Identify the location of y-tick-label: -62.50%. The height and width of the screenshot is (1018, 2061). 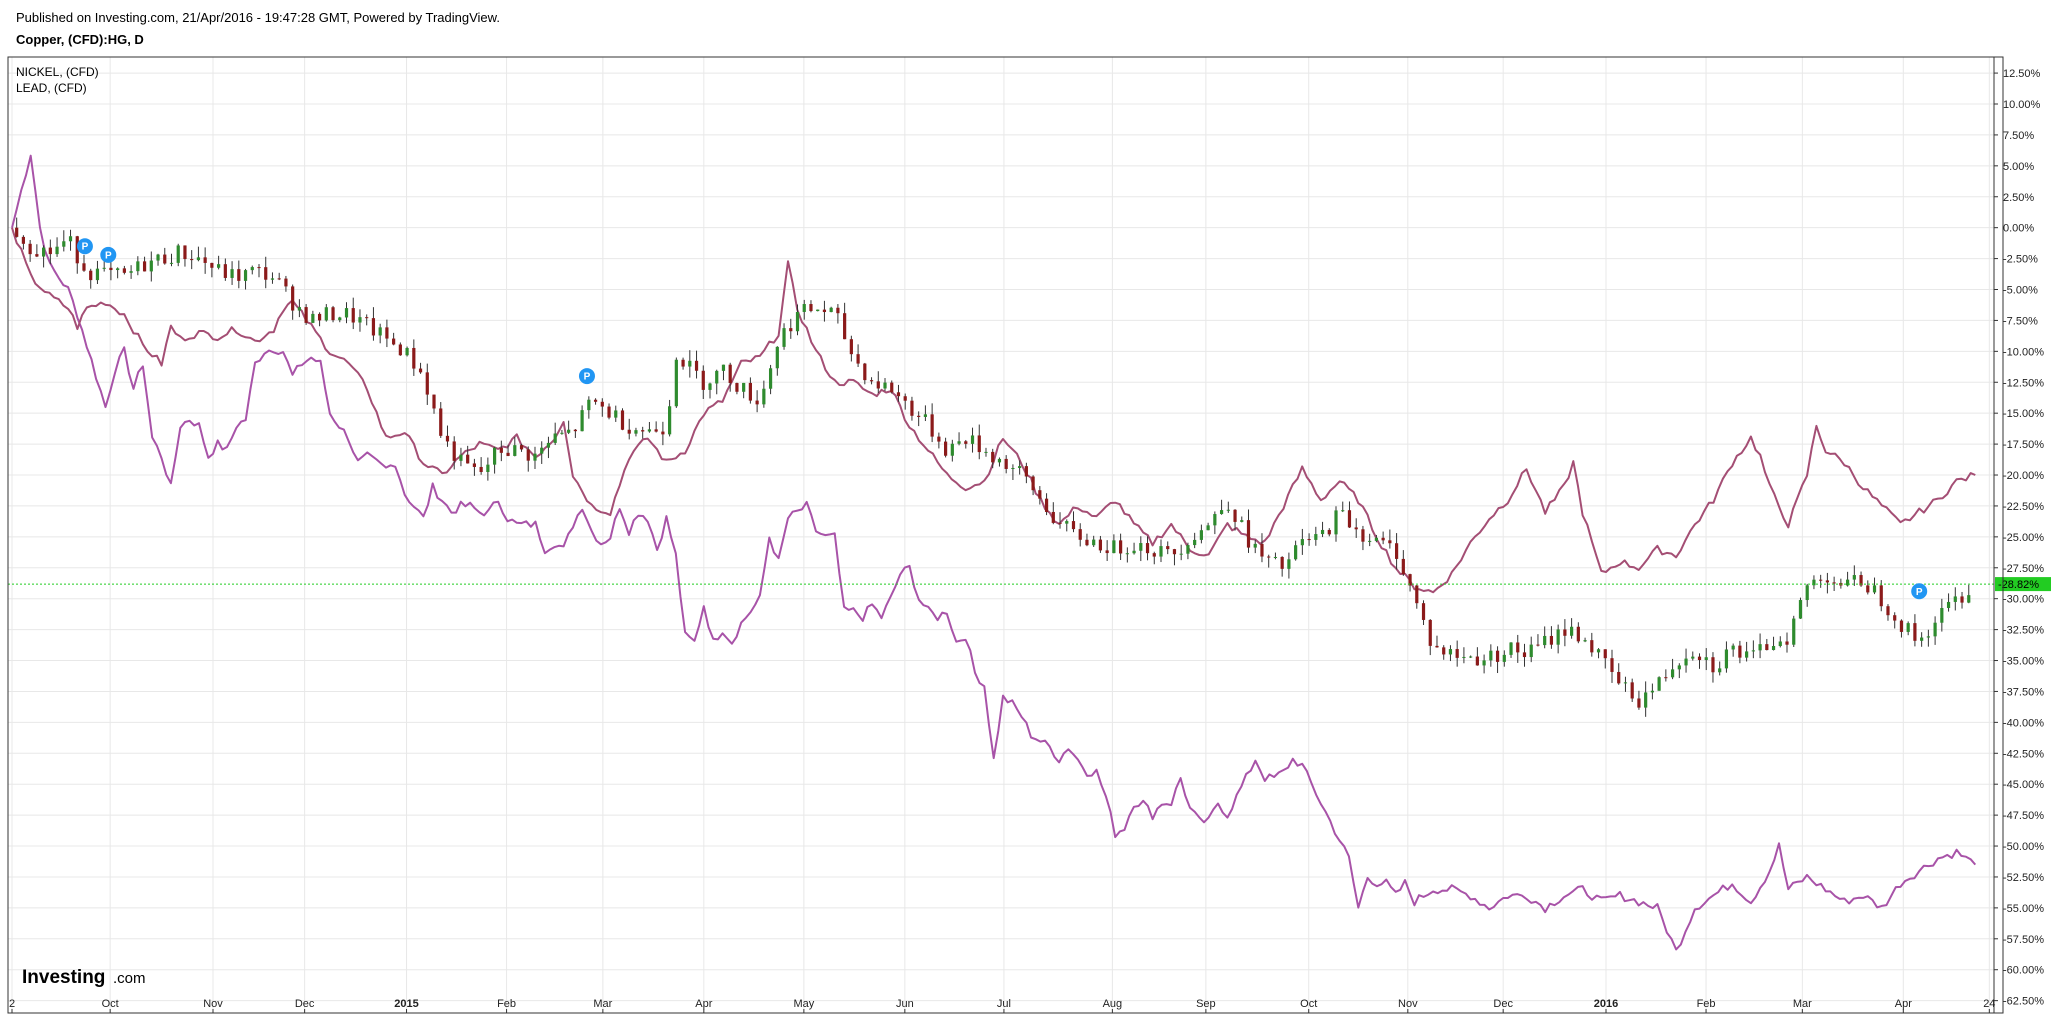
(2023, 1002).